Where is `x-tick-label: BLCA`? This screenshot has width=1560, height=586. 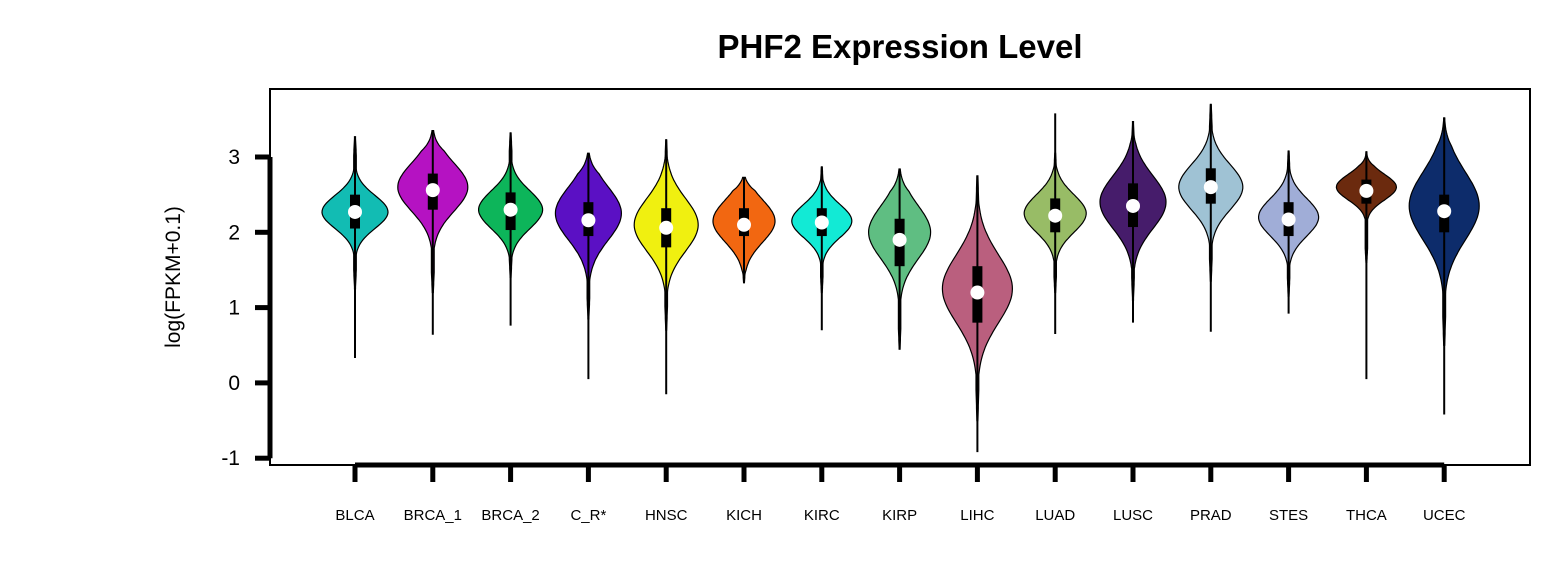 x-tick-label: BLCA is located at coordinates (354, 515).